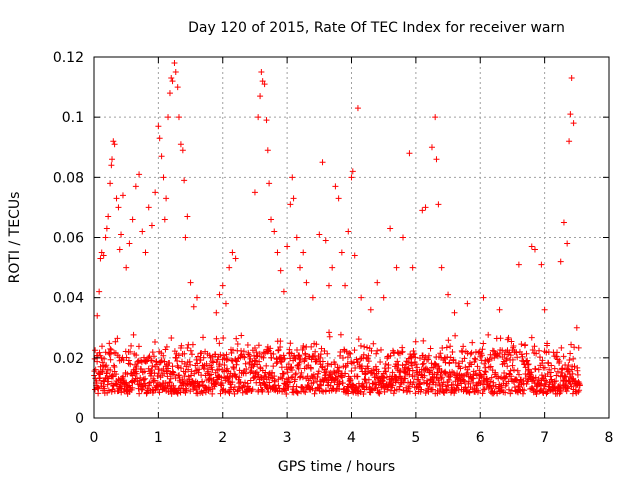 Image resolution: width=640 pixels, height=480 pixels. I want to click on y-axis-title: ROTI / TECUs, so click(15, 238).